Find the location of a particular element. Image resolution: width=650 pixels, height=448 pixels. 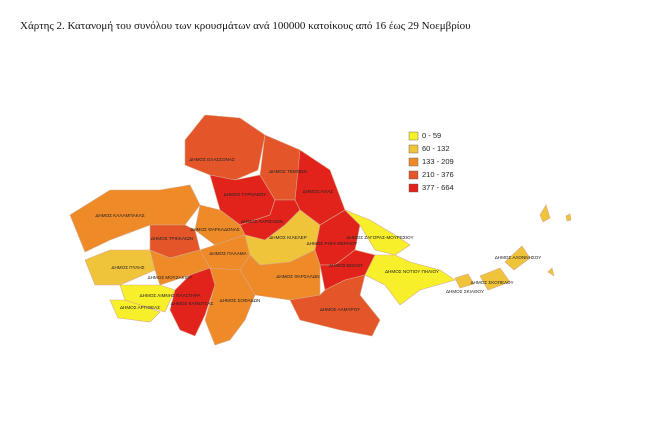

region-label: ΔΗΜΟΣ ΚΑΡΔΙΤΣΑΣ is located at coordinates (192, 303).